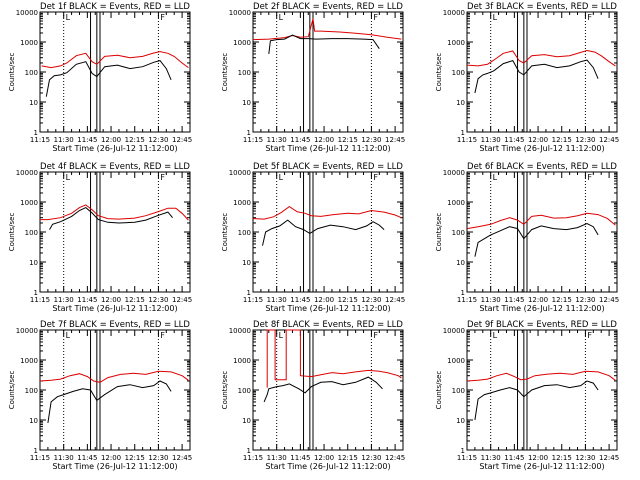  What do you see at coordinates (328, 7) in the screenshot?
I see `chart-title: Det 2f BLACK = Events, RED = LLD` at bounding box center [328, 7].